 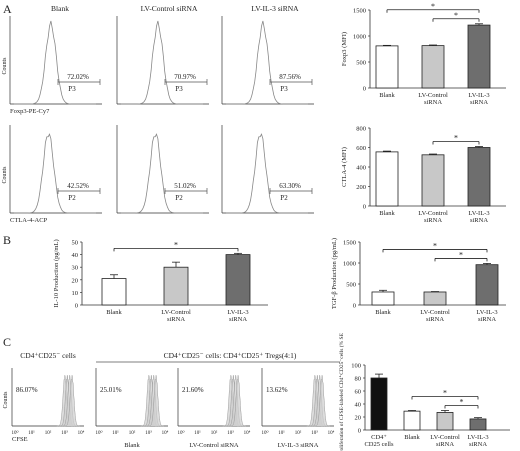 I want to click on chart-5-sig-label-2: *, so click(x=462, y=402).